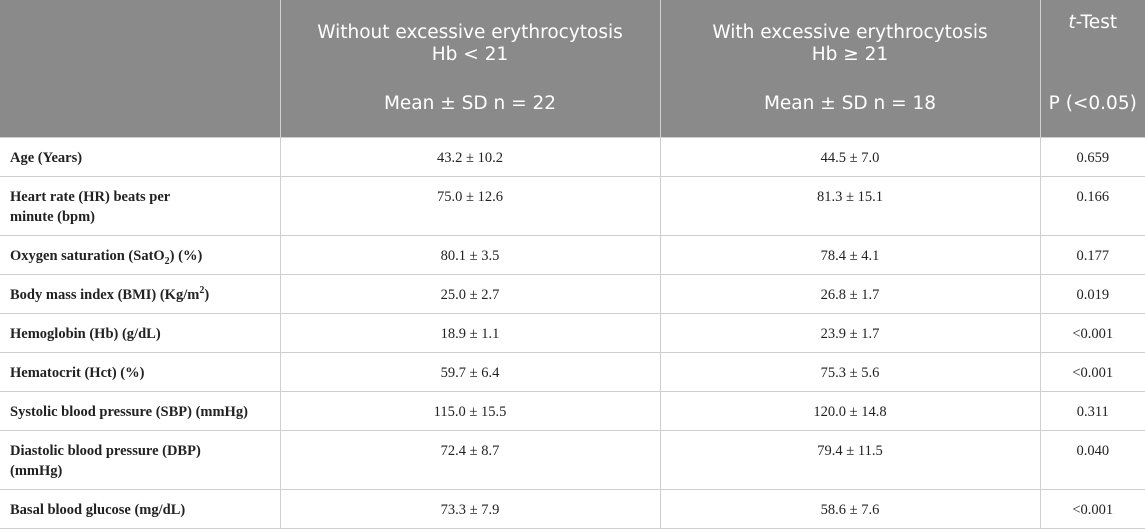 Image resolution: width=1145 pixels, height=529 pixels. Describe the element at coordinates (1092, 411) in the screenshot. I see `p-value: 0.311` at that location.